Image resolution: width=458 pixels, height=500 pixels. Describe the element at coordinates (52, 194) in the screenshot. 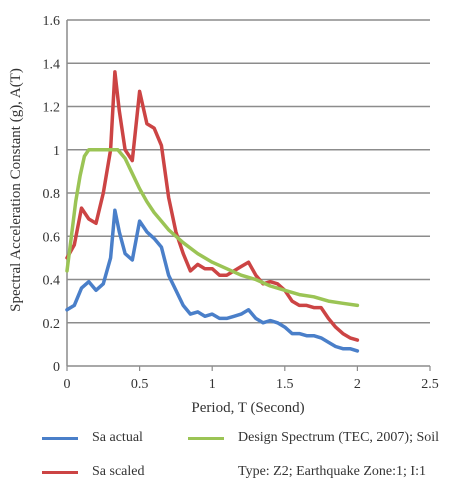

I see `y-tick-label: 0.8` at that location.